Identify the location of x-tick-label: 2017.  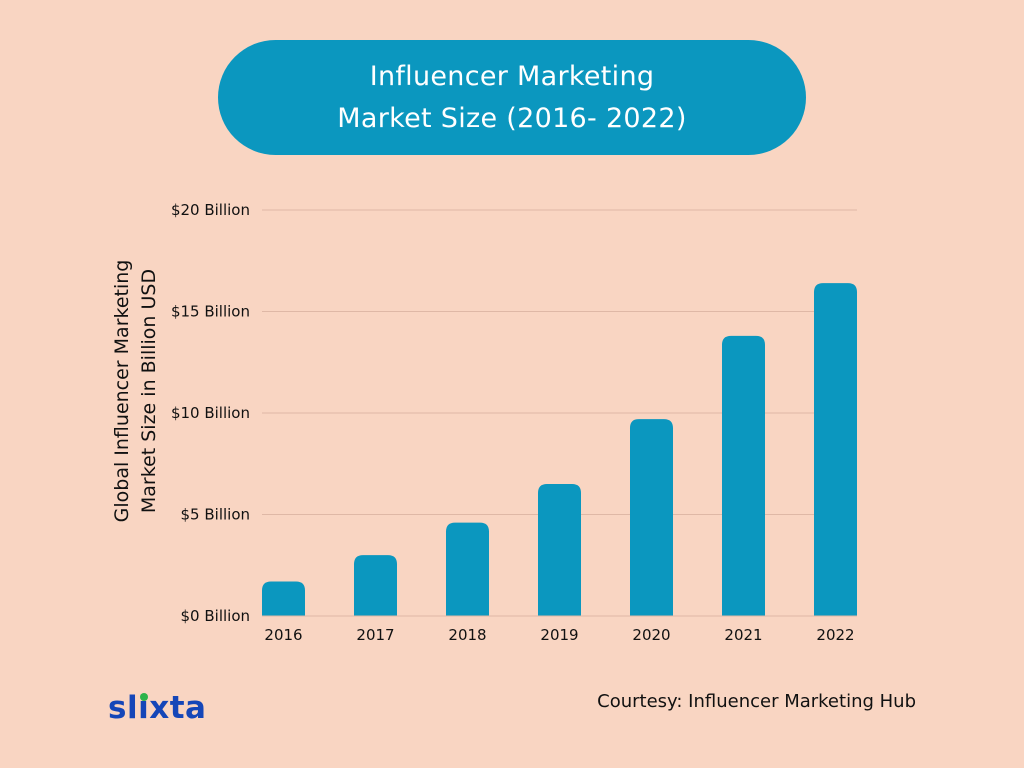
(375, 635).